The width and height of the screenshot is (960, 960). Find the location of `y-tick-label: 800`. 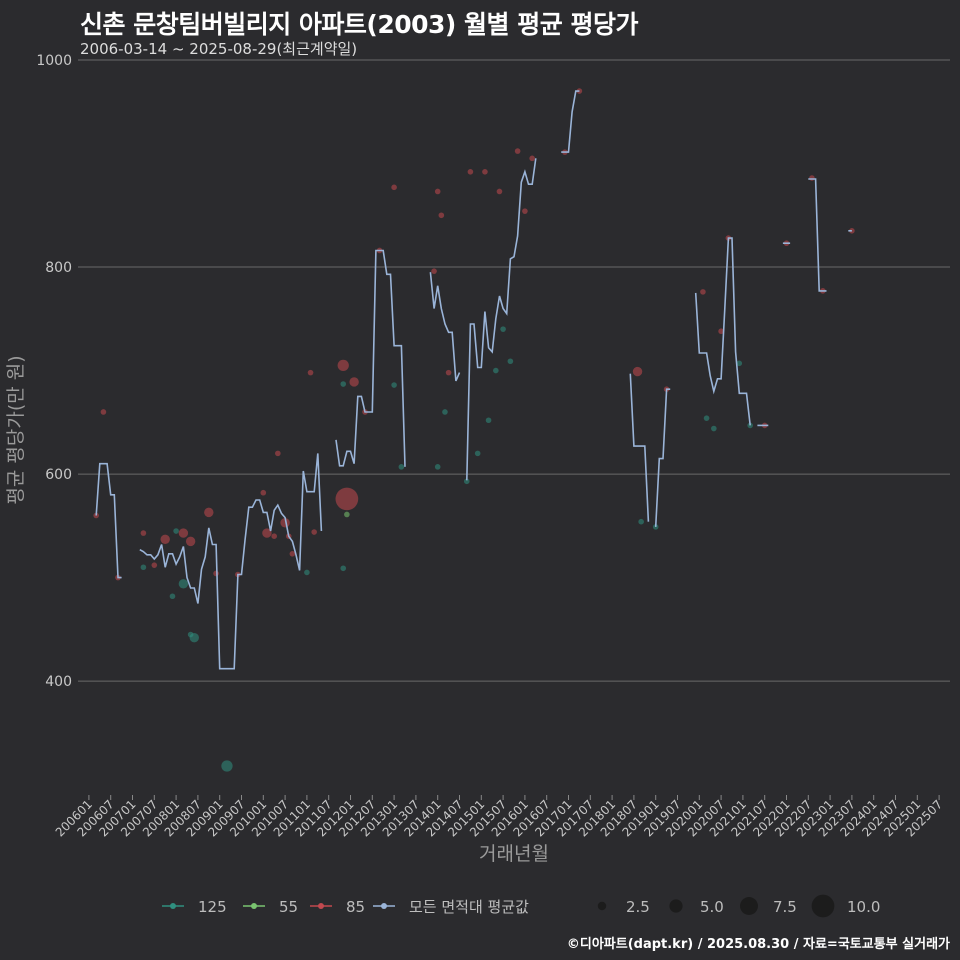

y-tick-label: 800 is located at coordinates (58, 268).